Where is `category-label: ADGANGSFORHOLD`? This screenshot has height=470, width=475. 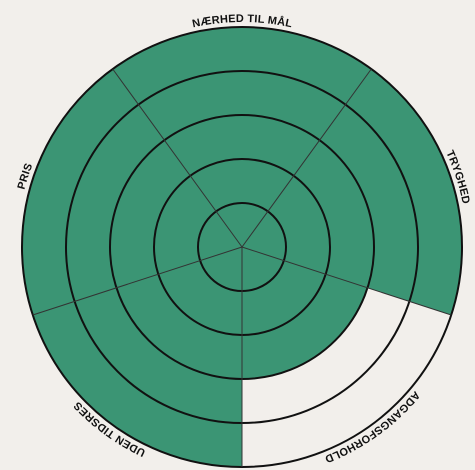 category-label: ADGANGSFORHOLD is located at coordinates (372, 427).